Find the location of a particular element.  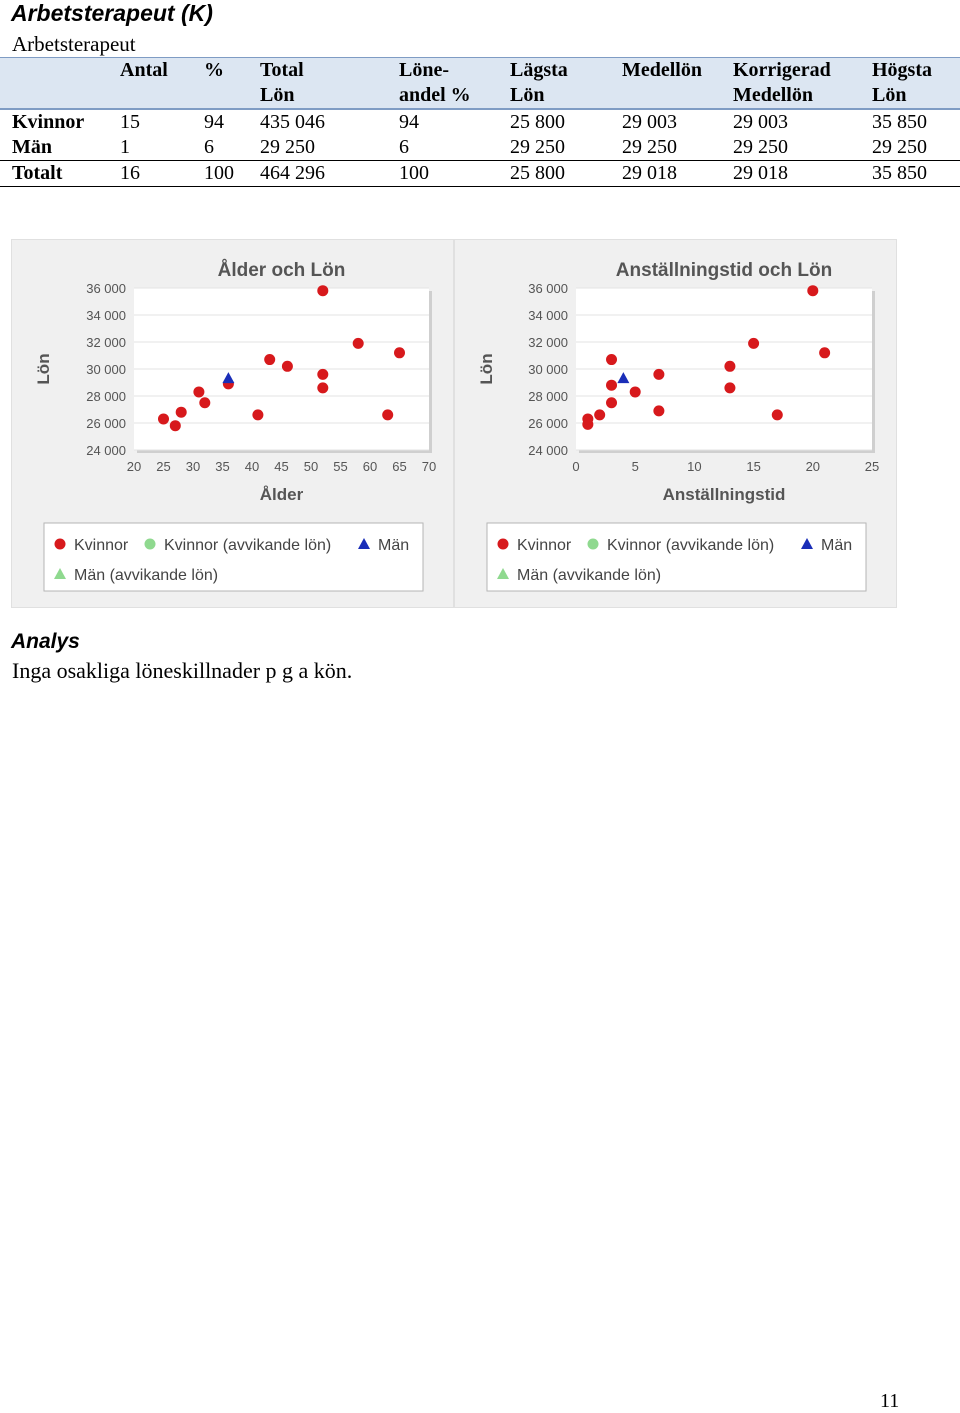

analysis-text: Inga osakliga löneskillnader p g a kön. is located at coordinates (182, 670).